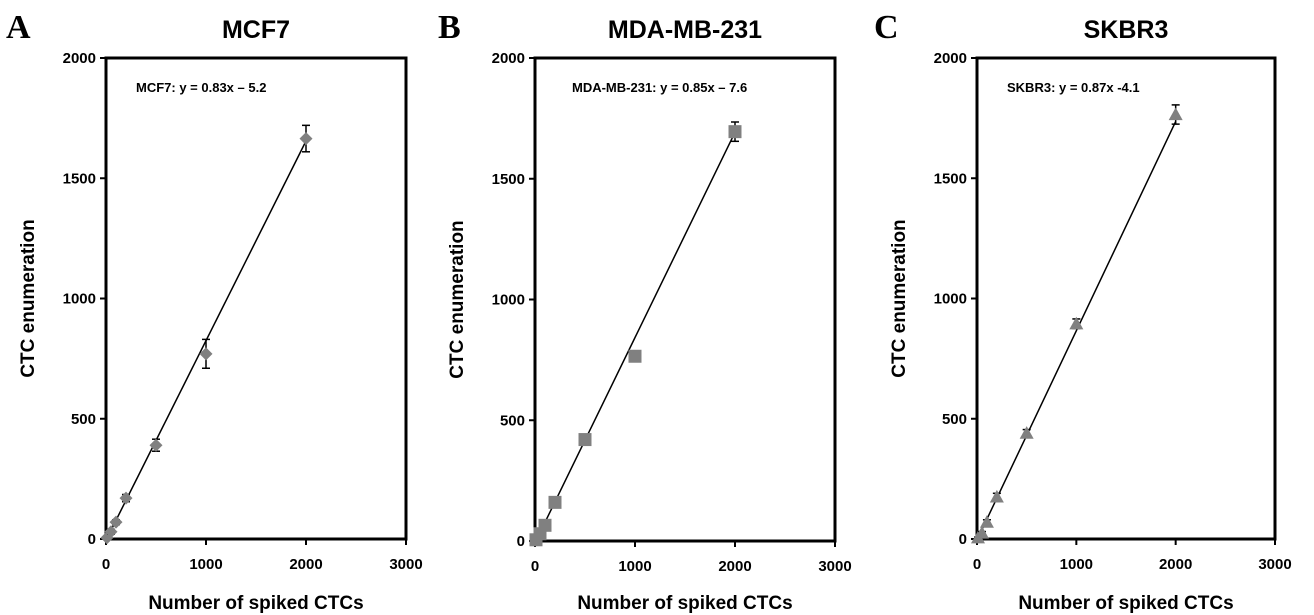 The height and width of the screenshot is (615, 1314). What do you see at coordinates (18, 27) in the screenshot?
I see `panel-letter: A` at bounding box center [18, 27].